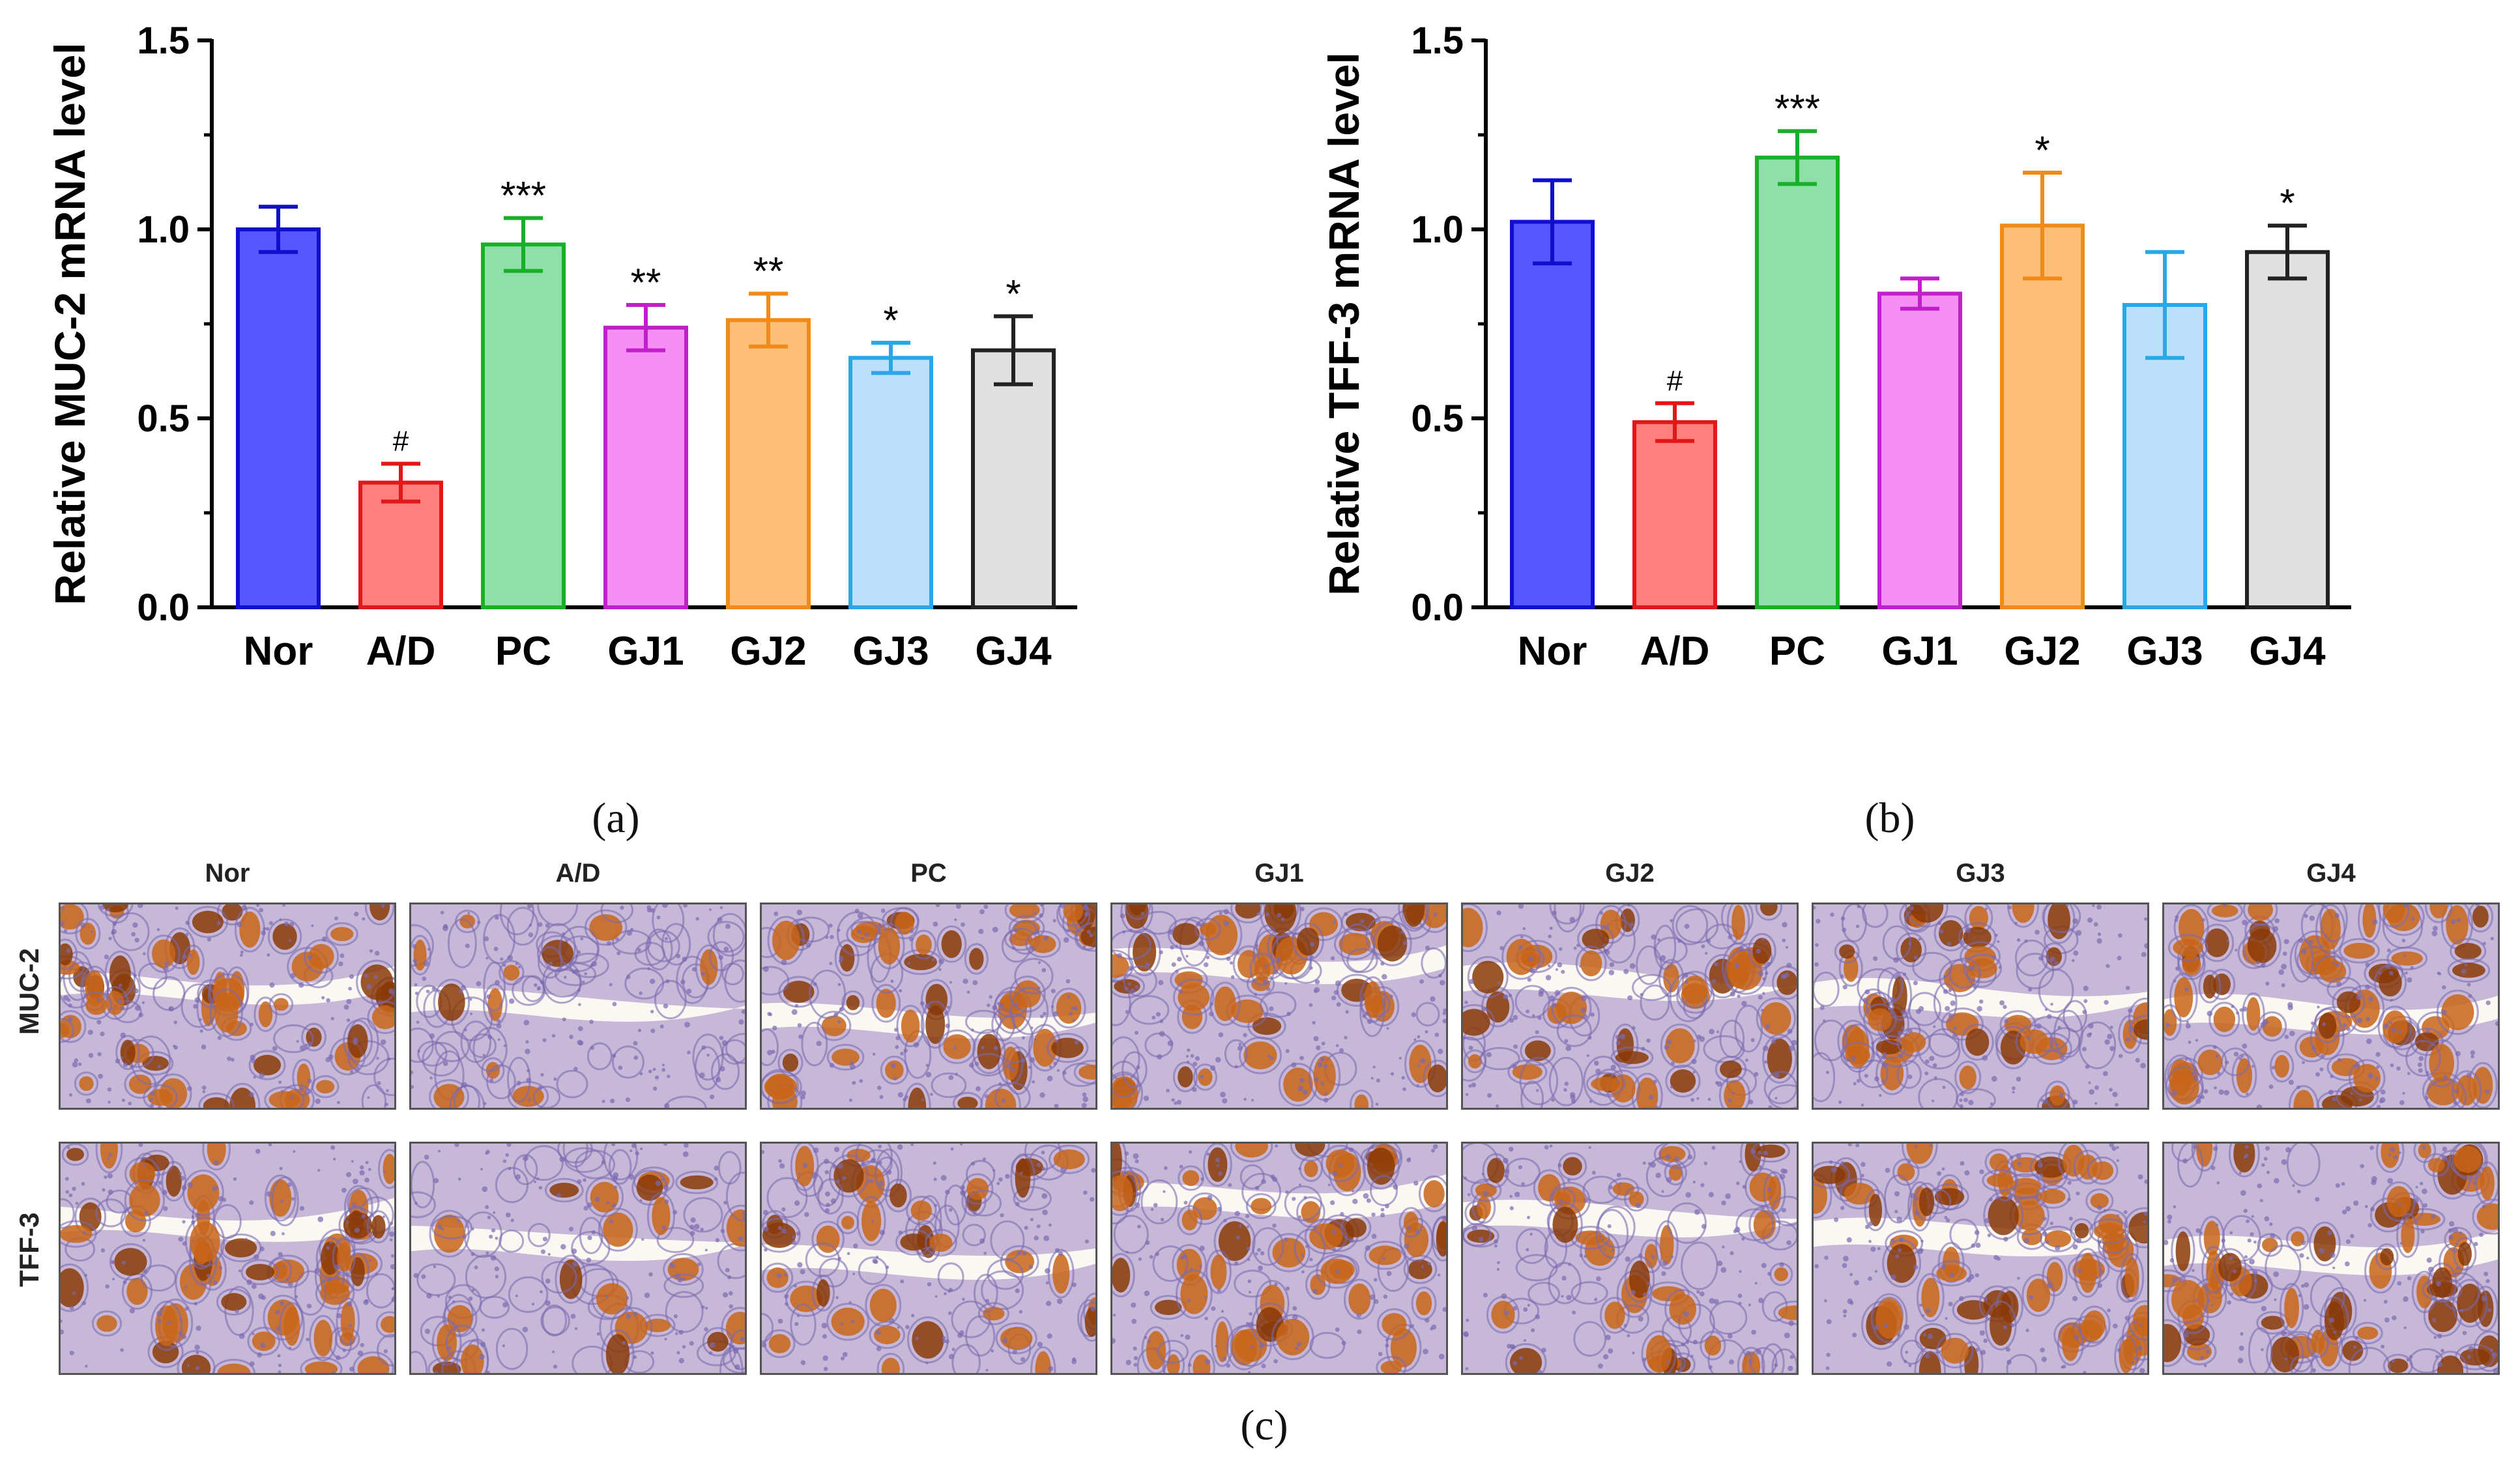 The height and width of the screenshot is (1459, 2520). I want to click on micrograph-muc2-gj4, so click(2331, 1007).